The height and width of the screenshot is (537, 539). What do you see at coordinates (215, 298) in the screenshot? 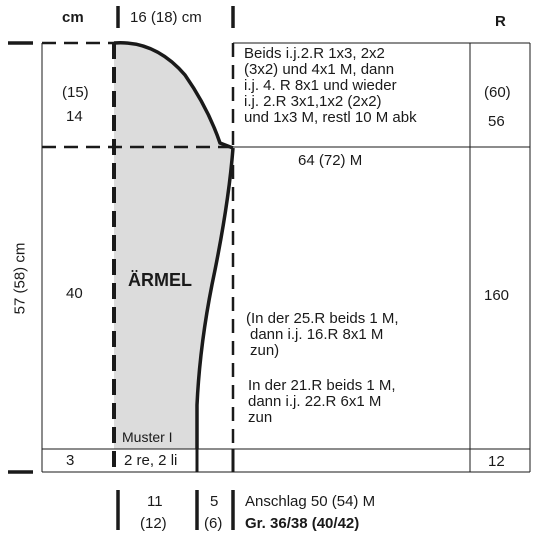
I see `sleeve-side-curve` at bounding box center [215, 298].